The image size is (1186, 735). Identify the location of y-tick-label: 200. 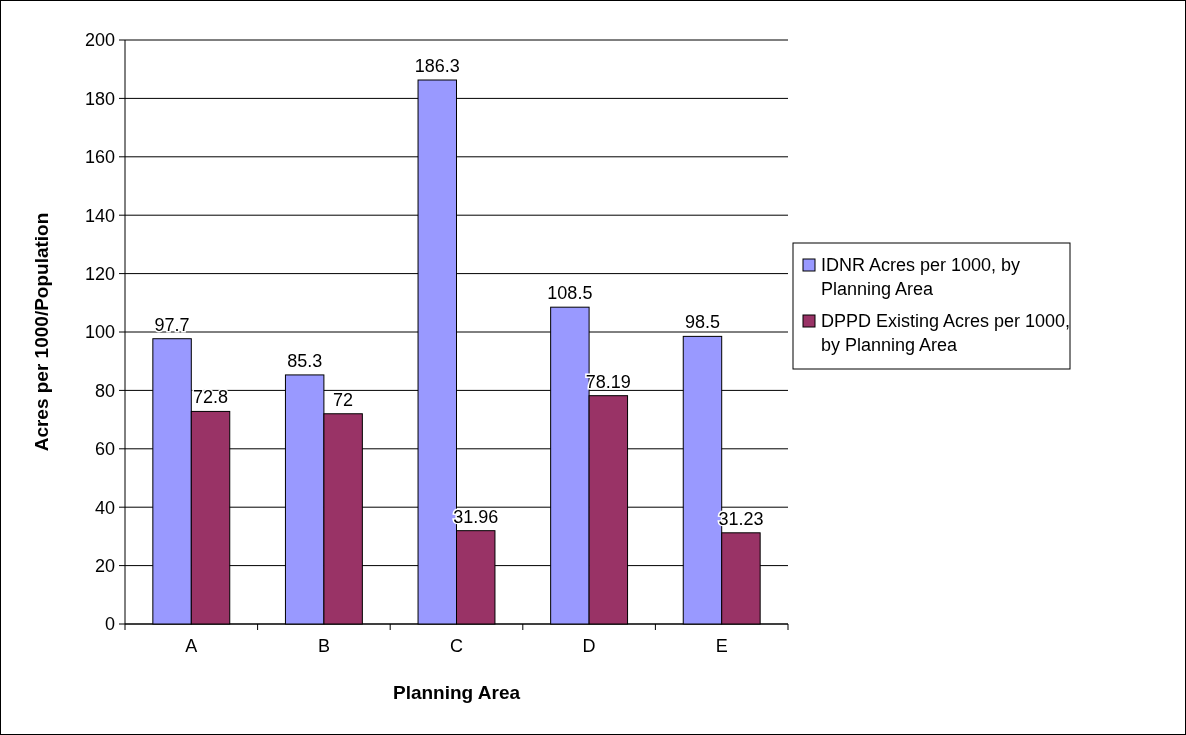
(99, 40).